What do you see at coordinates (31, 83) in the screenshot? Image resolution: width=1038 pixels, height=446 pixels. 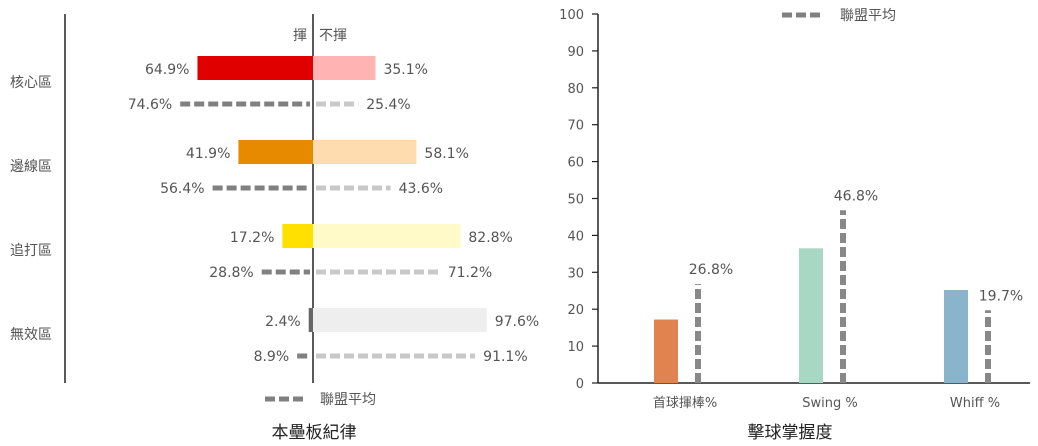 I see `zone-label: 核心區` at bounding box center [31, 83].